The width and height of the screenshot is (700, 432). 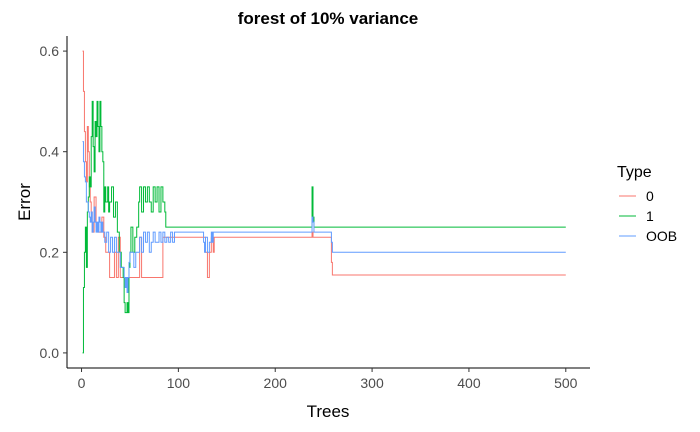 I want to click on legend-items: 0 1 OOB, so click(x=648, y=216).